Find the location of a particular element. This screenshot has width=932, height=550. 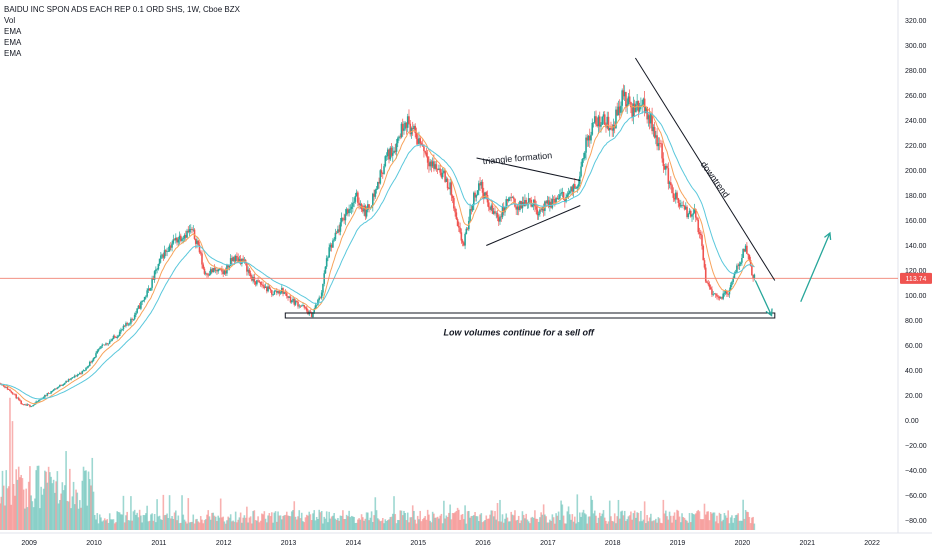

indicator-ema-2: EMA is located at coordinates (13, 42).